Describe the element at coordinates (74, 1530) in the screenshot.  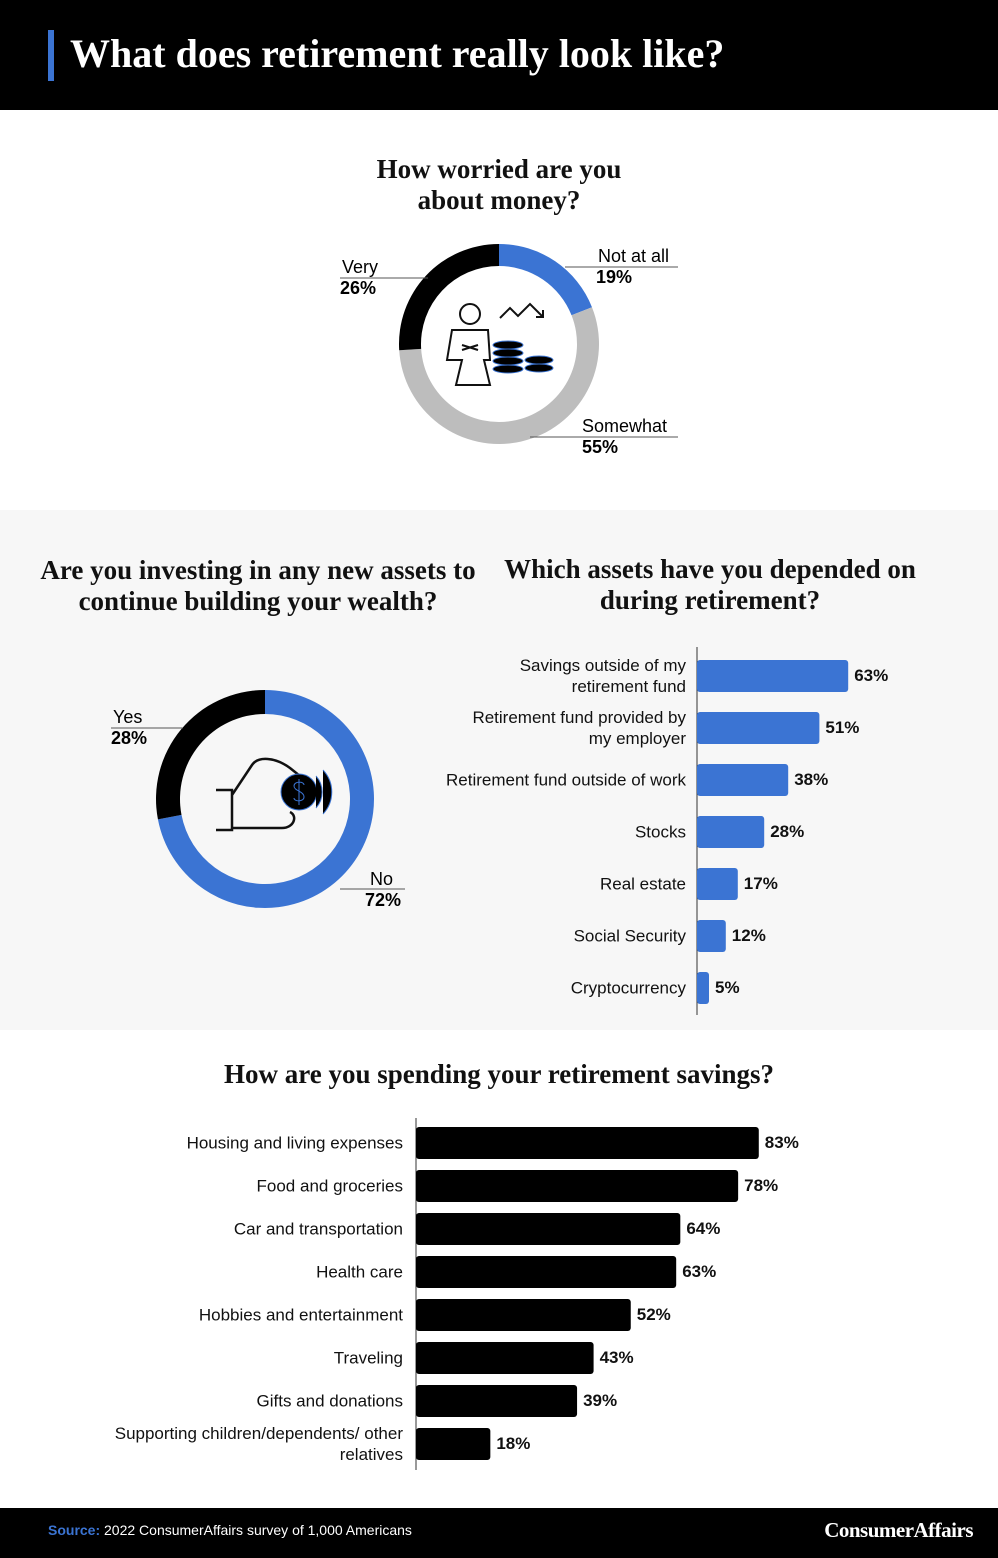
I see `source-label: Source:` at that location.